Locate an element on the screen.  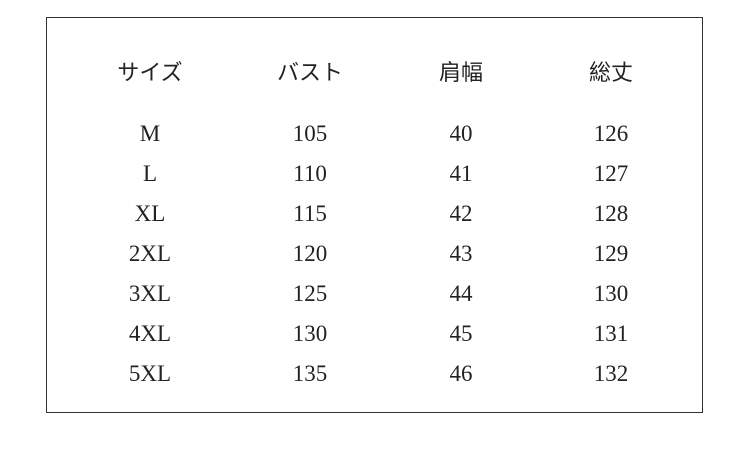
table-row: 5XL 135 46 132 is located at coordinates (380, 374).